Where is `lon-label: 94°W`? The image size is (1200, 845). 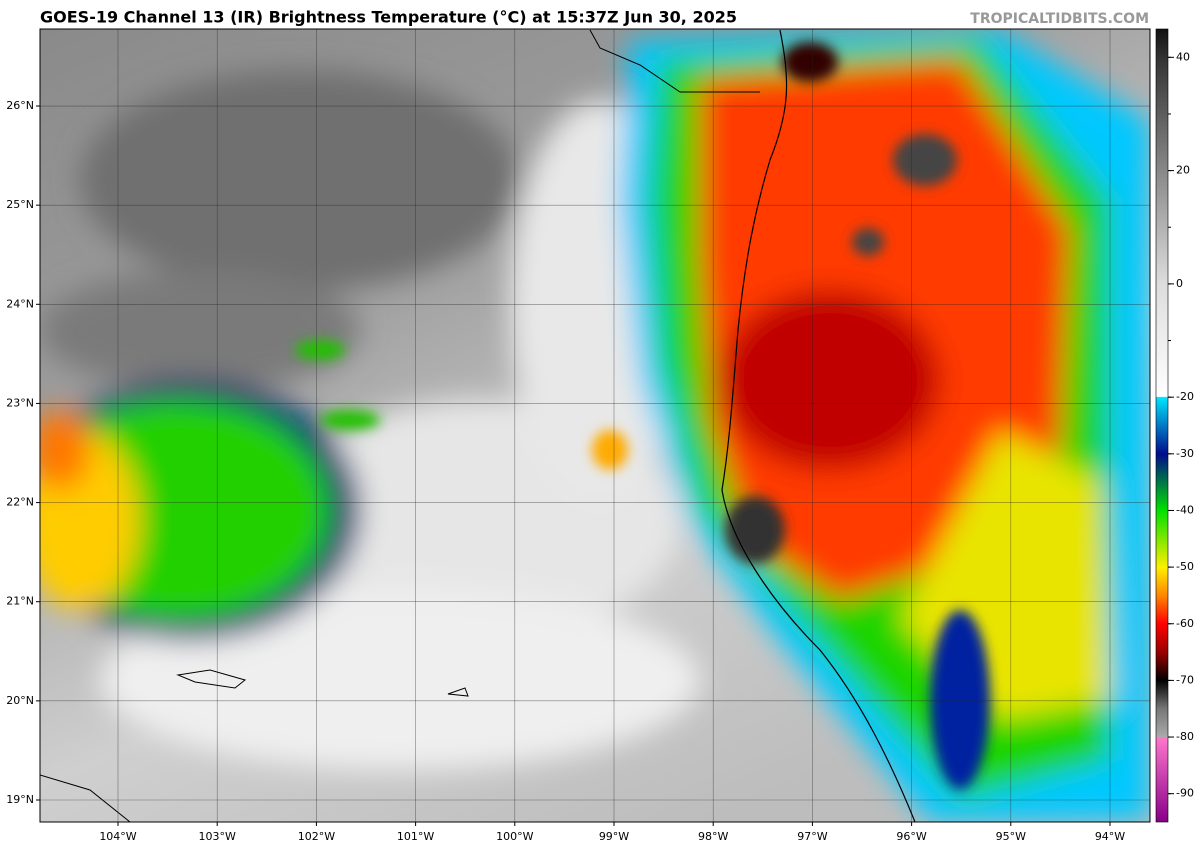
lon-label: 94°W is located at coordinates (1110, 836).